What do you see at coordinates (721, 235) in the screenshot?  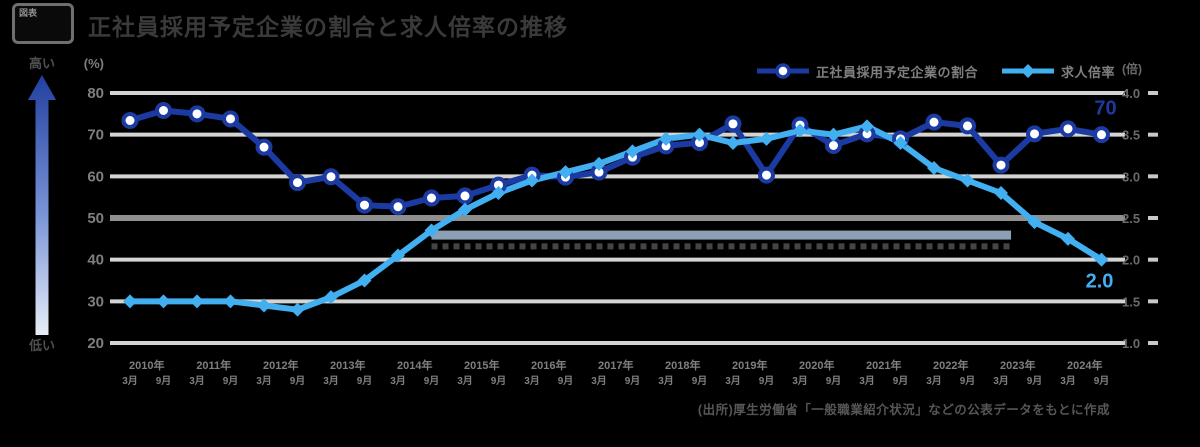 I see `reference-band` at bounding box center [721, 235].